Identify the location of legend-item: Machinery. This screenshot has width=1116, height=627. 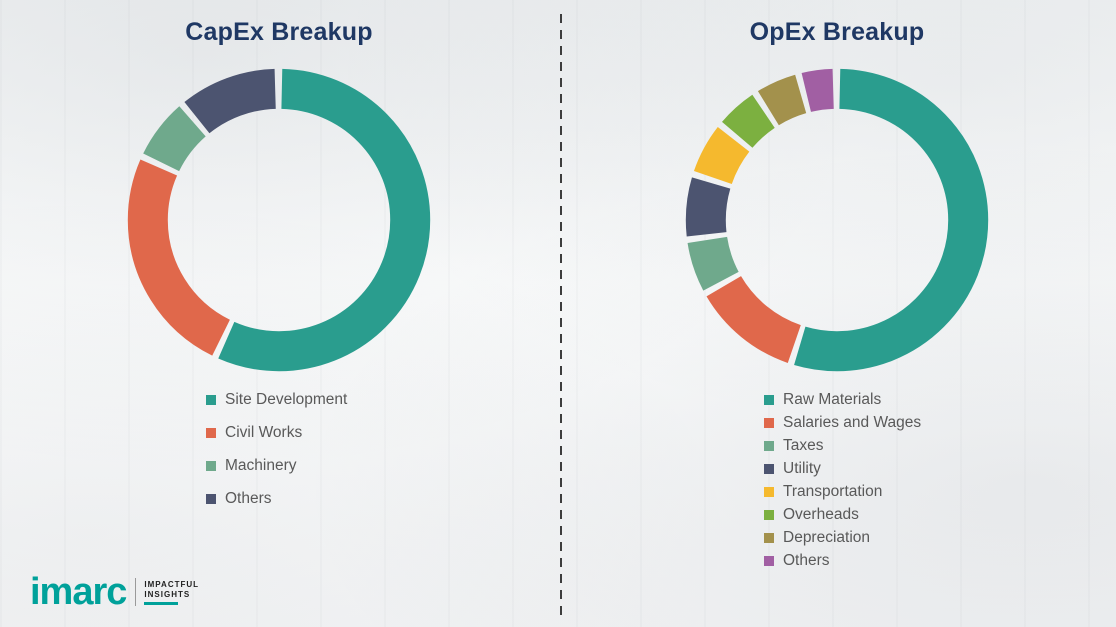
(276, 466).